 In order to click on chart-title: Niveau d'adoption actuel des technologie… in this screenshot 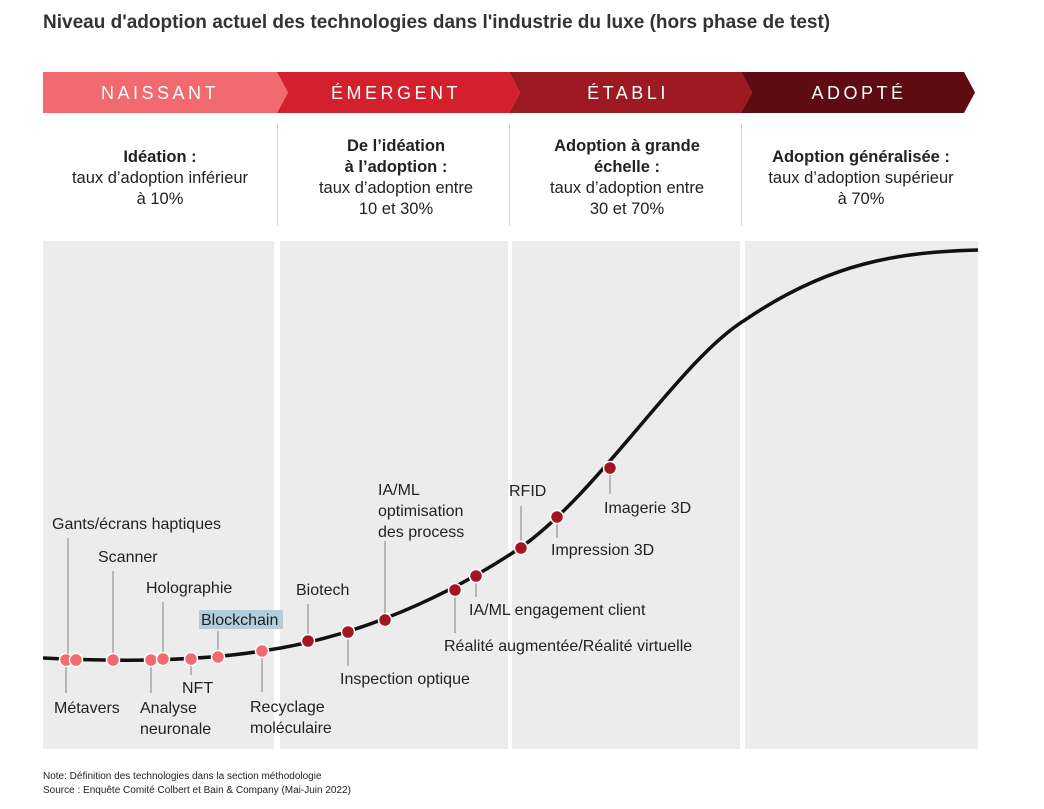, I will do `click(437, 22)`.